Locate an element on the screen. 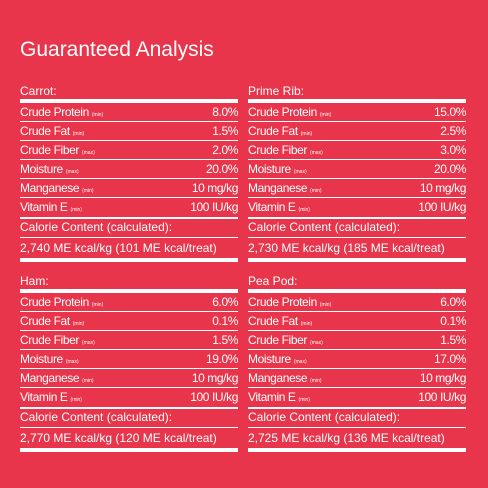 Image resolution: width=488 pixels, height=488 pixels. nutrient-value: 2.0% is located at coordinates (225, 150).